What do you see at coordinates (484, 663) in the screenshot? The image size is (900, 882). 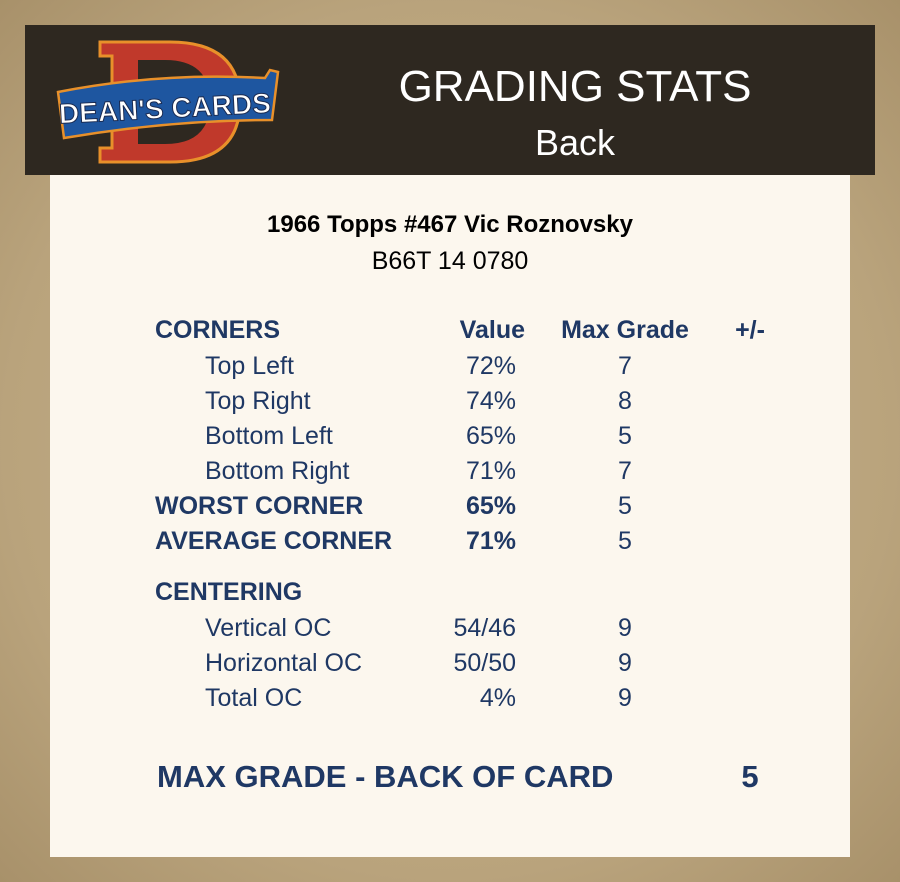 I see `row-value: 50/50` at bounding box center [484, 663].